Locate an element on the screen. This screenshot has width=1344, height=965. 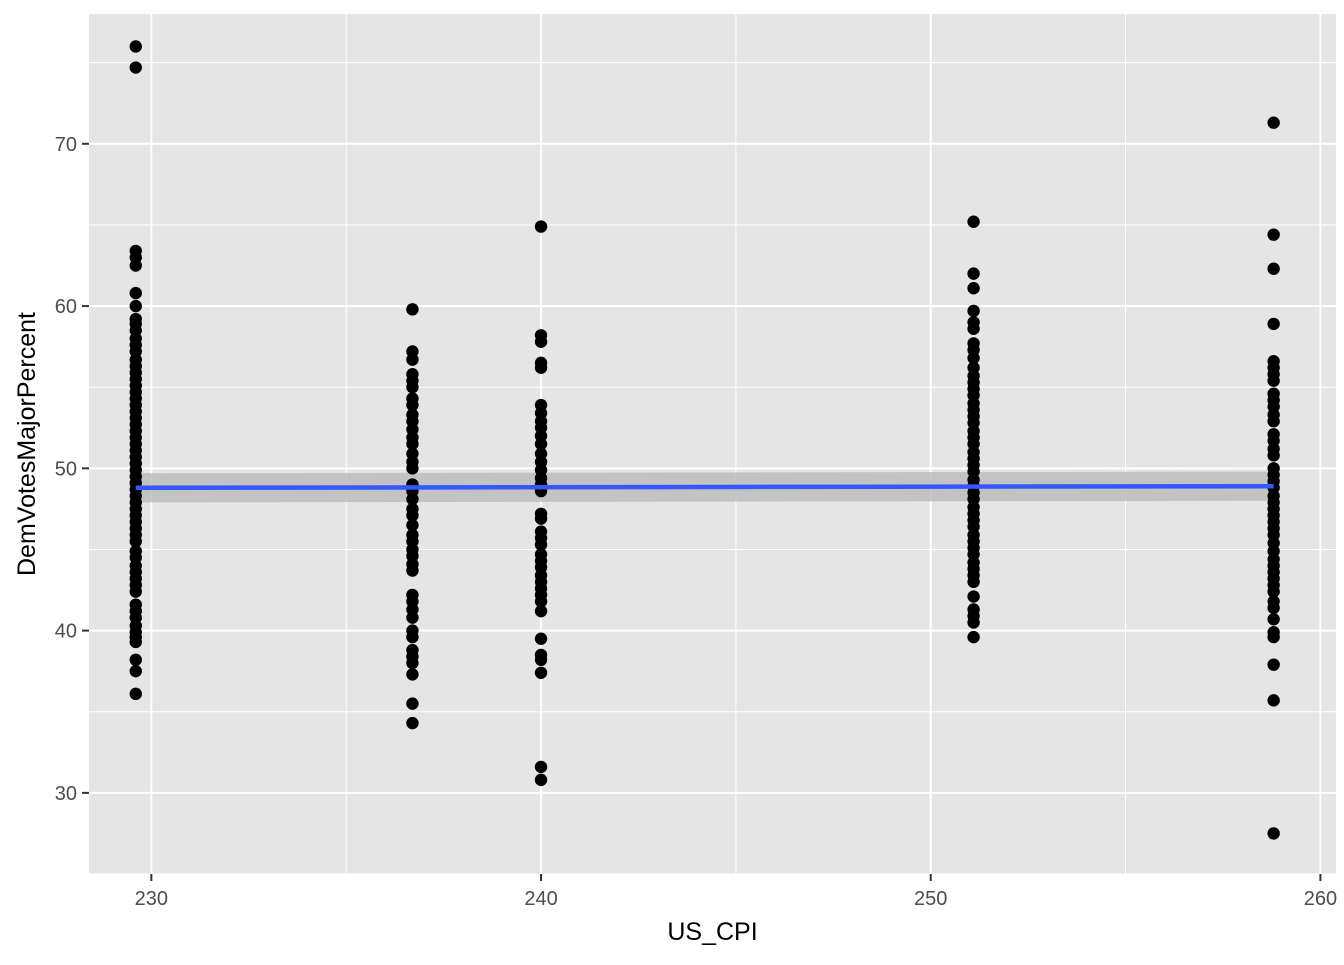
y-tick-label: 50 is located at coordinates (66, 469).